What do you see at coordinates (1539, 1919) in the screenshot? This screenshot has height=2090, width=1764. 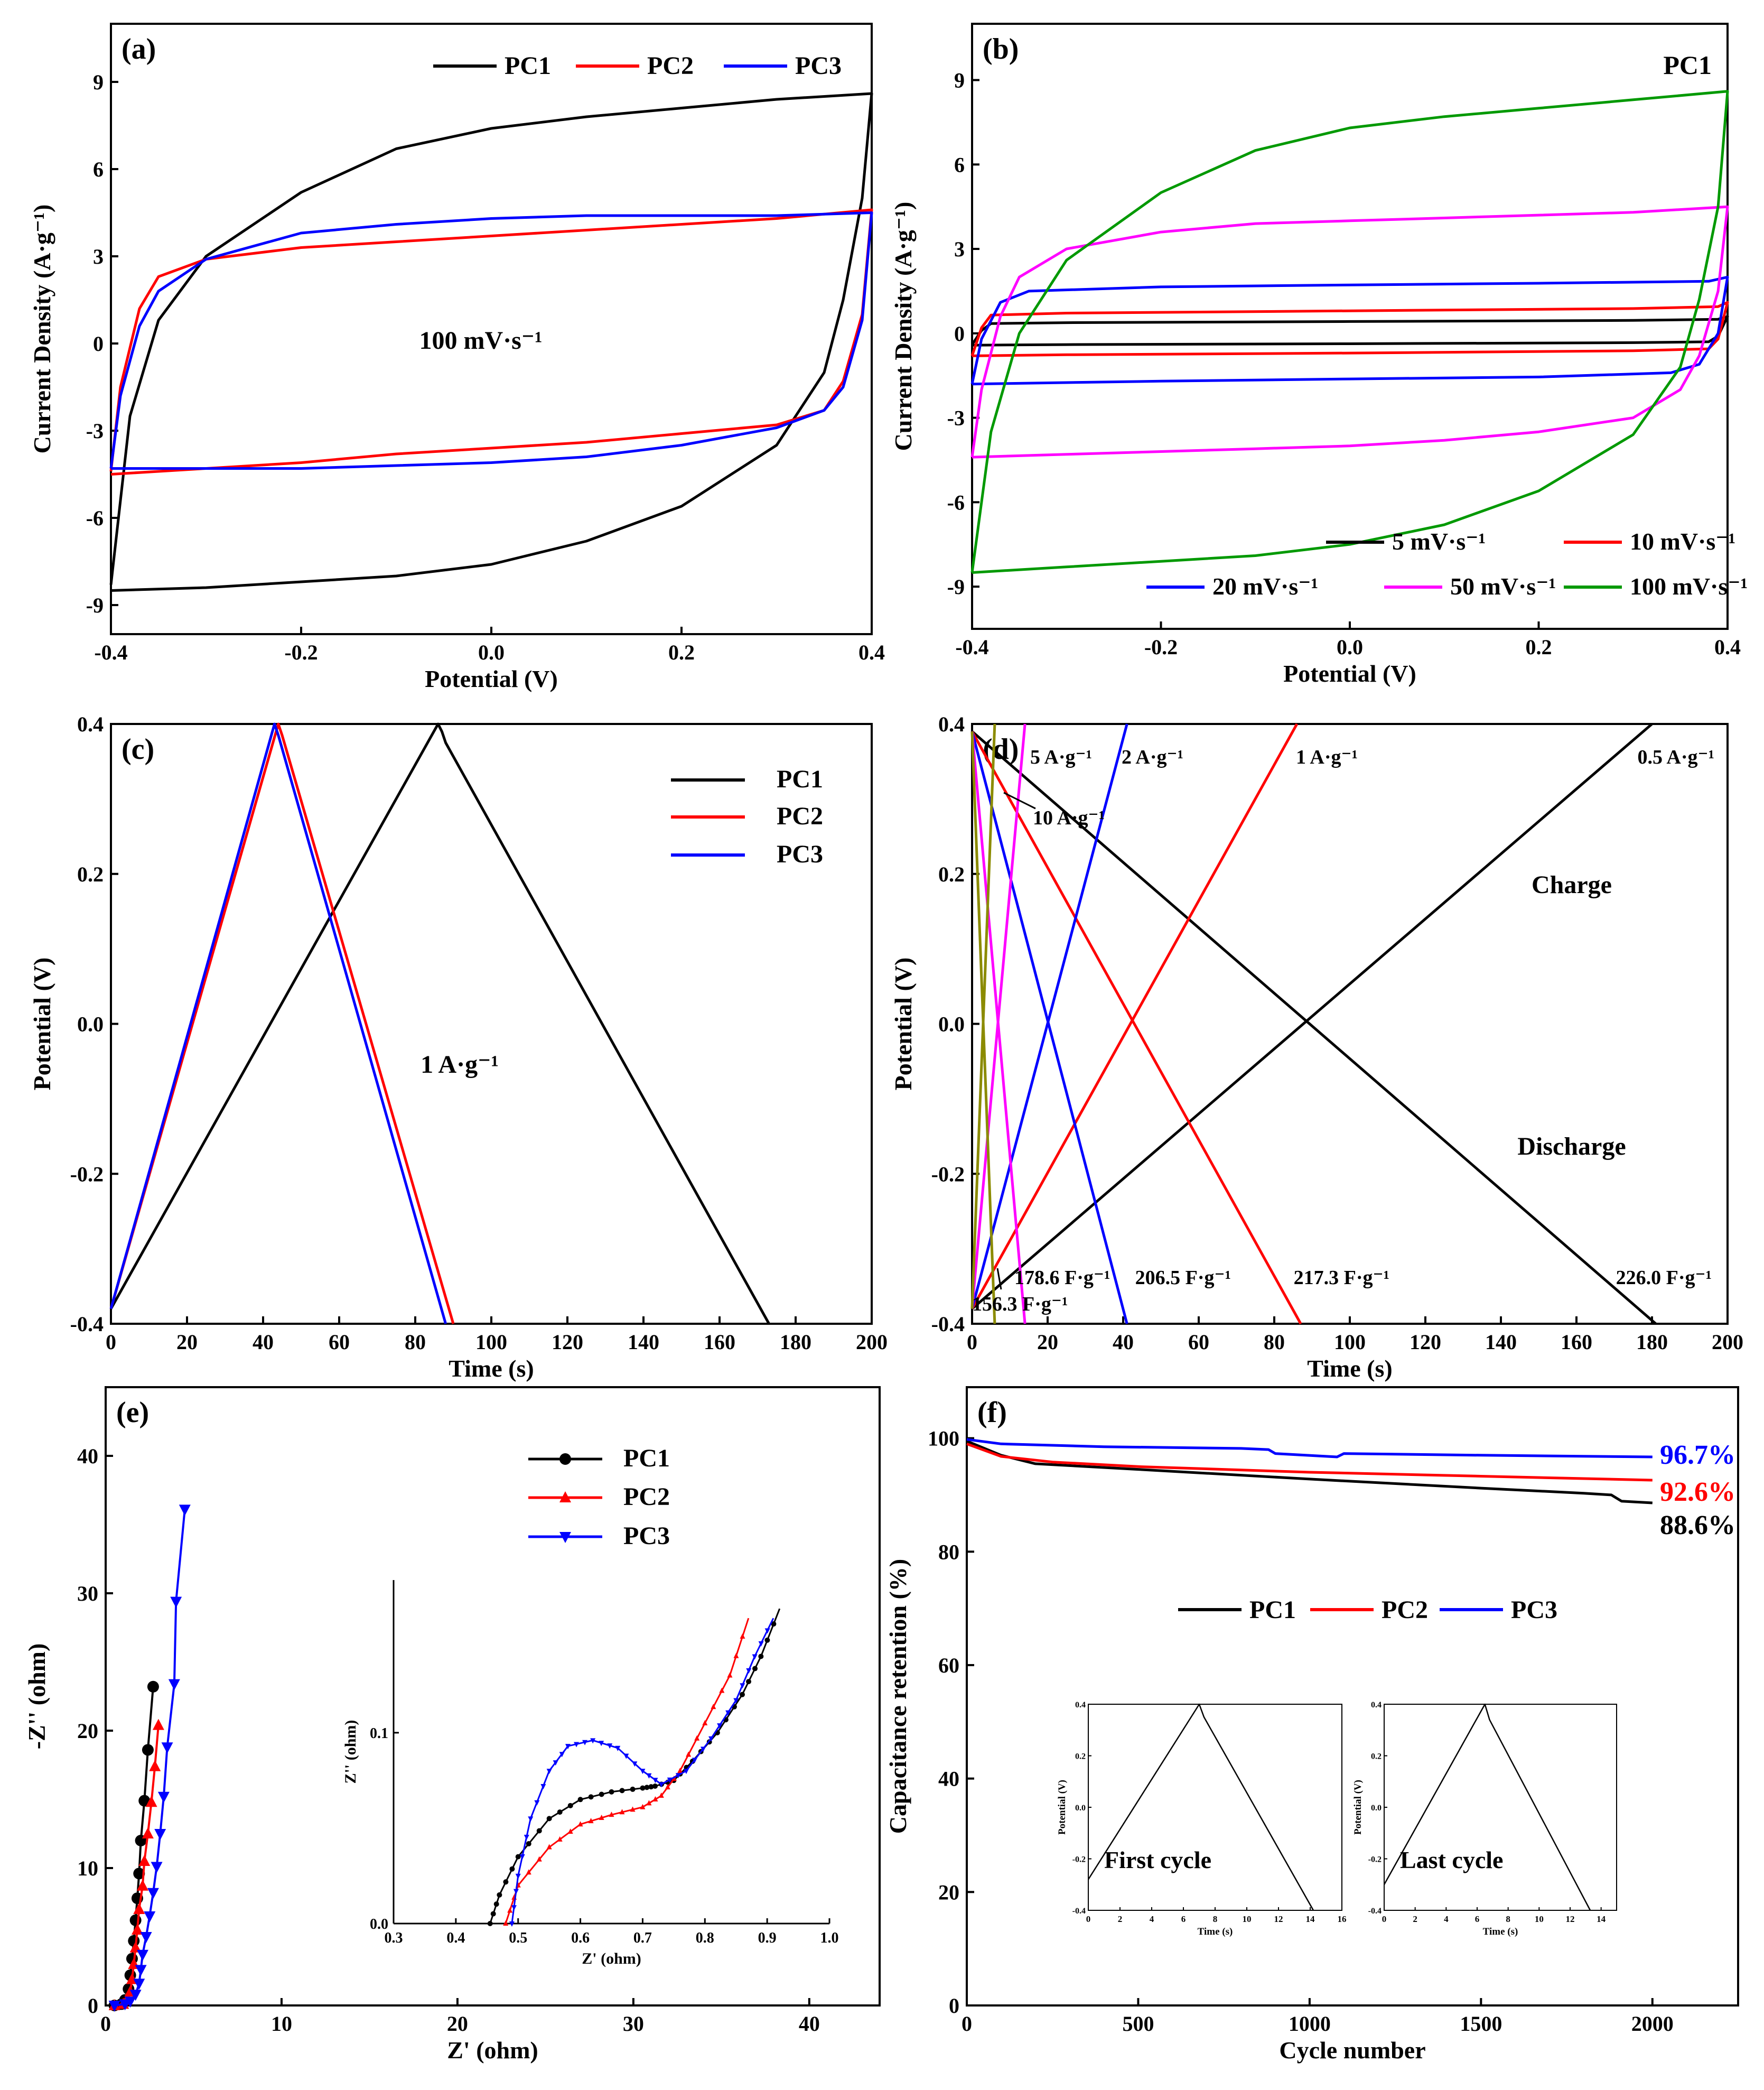 I see `inset-x-tick-label: 10` at bounding box center [1539, 1919].